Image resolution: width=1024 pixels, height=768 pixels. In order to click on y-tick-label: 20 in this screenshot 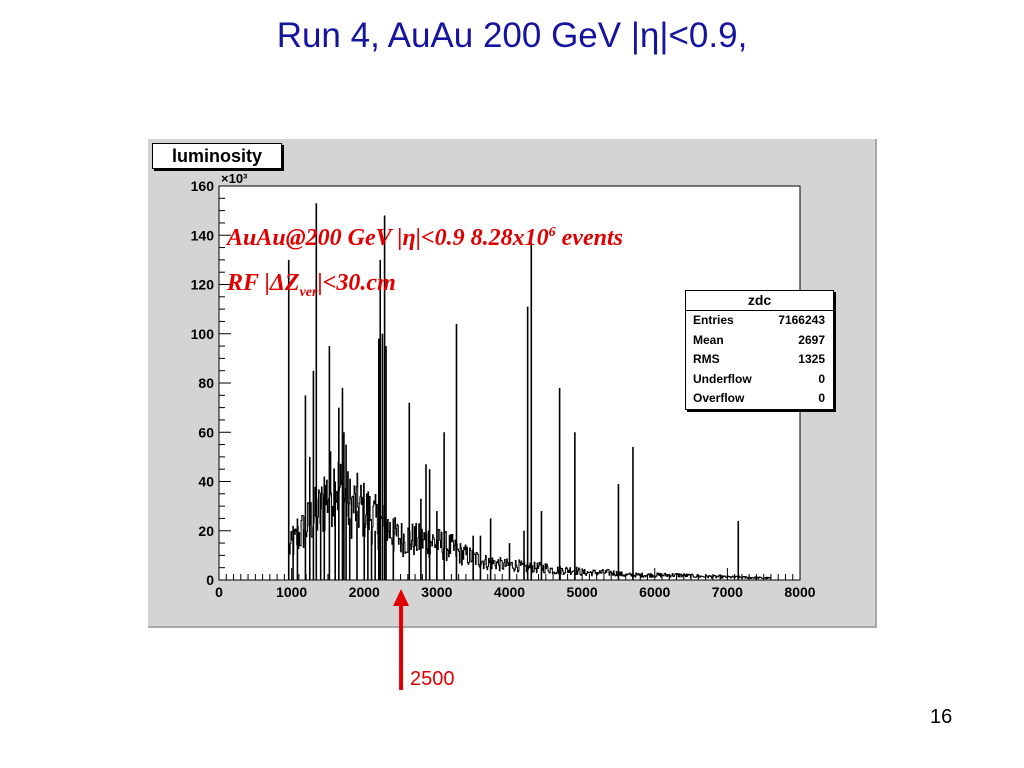, I will do `click(206, 531)`.